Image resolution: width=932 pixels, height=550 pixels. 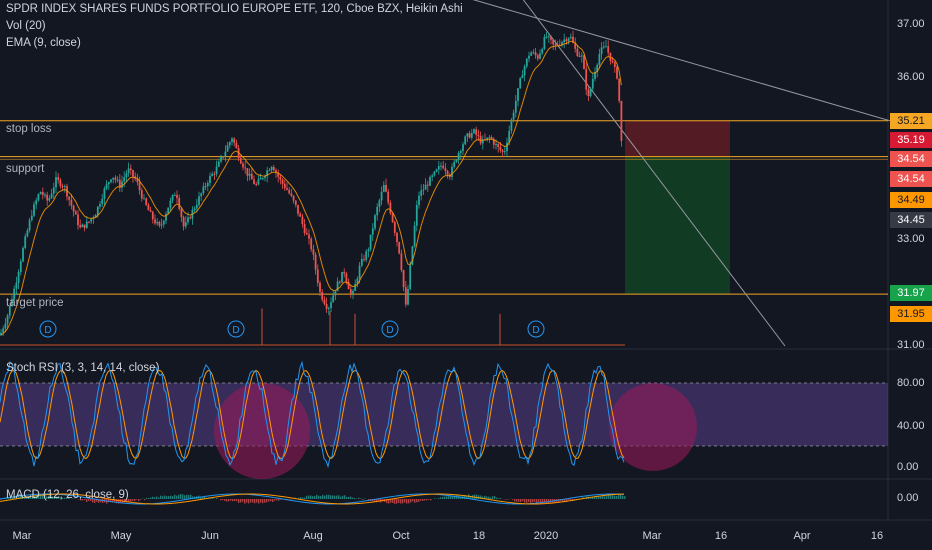 What do you see at coordinates (43, 43) in the screenshot?
I see `ema-legend: EMA (9, close)` at bounding box center [43, 43].